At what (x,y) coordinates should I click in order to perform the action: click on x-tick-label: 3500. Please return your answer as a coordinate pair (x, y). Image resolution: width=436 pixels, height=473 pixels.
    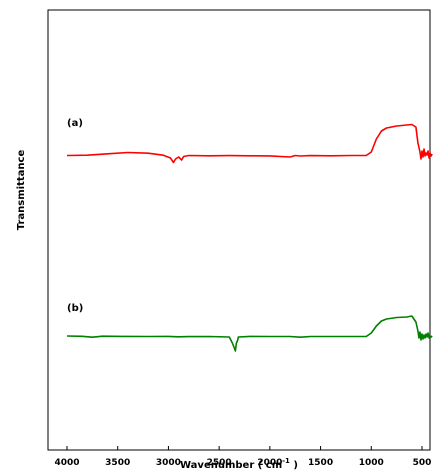
    Looking at the image, I should click on (117, 463).